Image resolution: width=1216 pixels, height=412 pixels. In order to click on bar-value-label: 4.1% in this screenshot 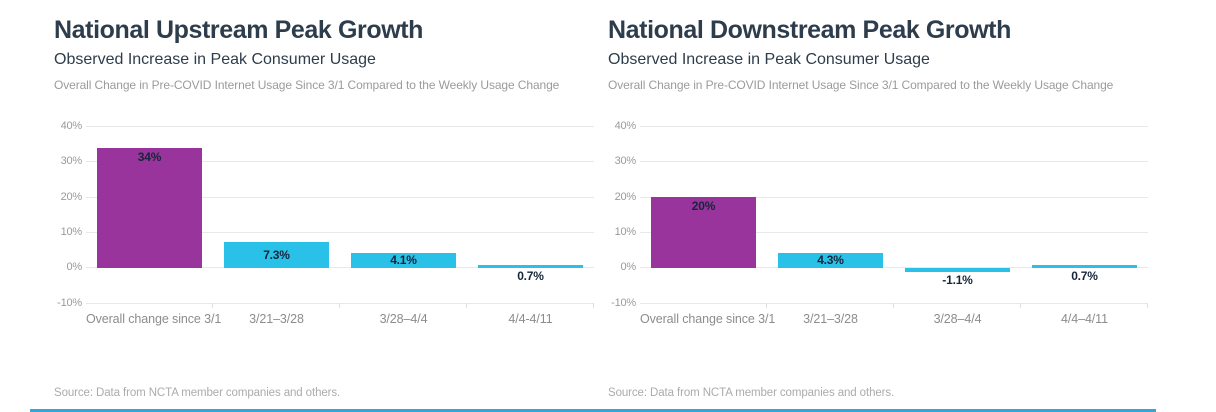, I will do `click(403, 260)`.